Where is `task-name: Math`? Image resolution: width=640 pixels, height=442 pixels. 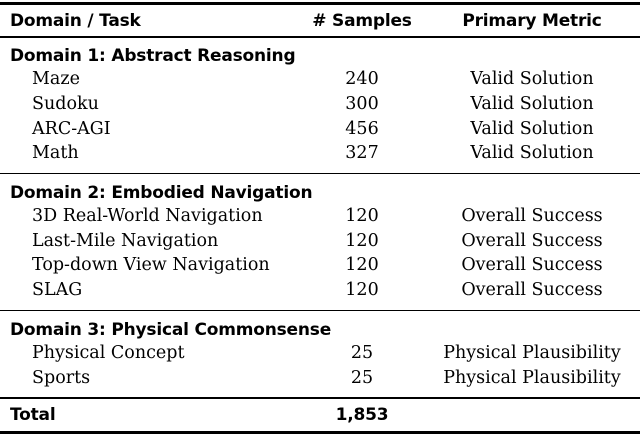
task-name: Math is located at coordinates (55, 153).